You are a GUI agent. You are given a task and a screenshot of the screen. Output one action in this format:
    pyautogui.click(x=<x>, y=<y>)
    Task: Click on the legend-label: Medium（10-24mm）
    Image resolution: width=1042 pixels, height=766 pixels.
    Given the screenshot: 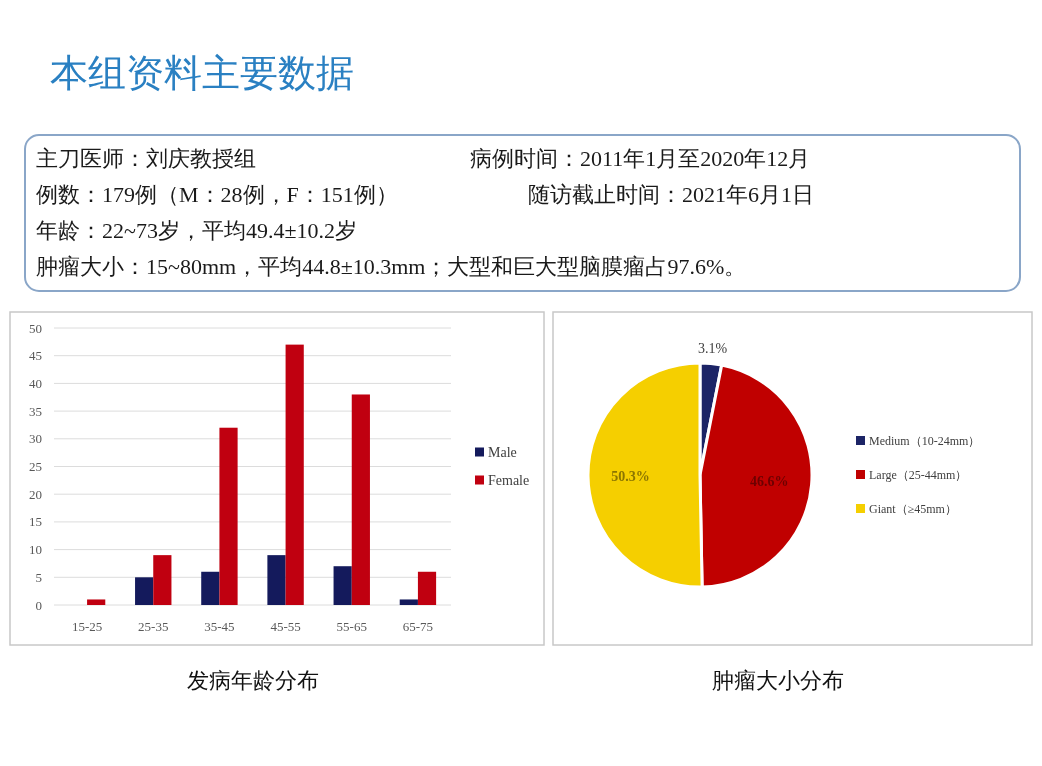 What is the action you would take?
    pyautogui.click(x=925, y=441)
    